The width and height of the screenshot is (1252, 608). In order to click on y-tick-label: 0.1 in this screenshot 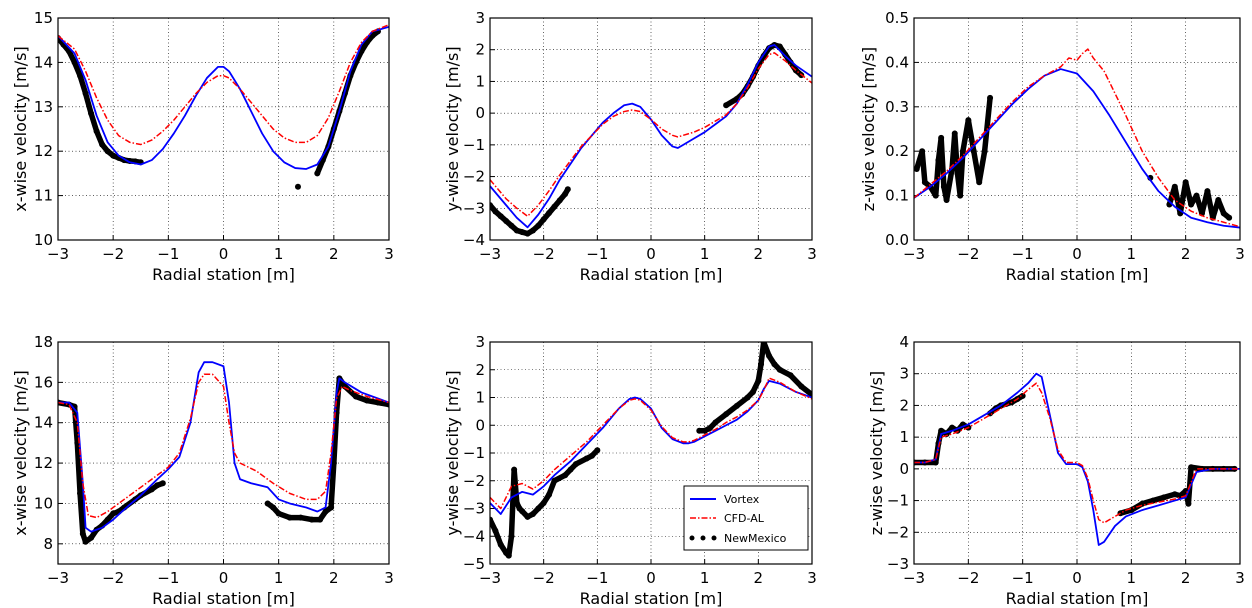, I will do `click(897, 196)`.